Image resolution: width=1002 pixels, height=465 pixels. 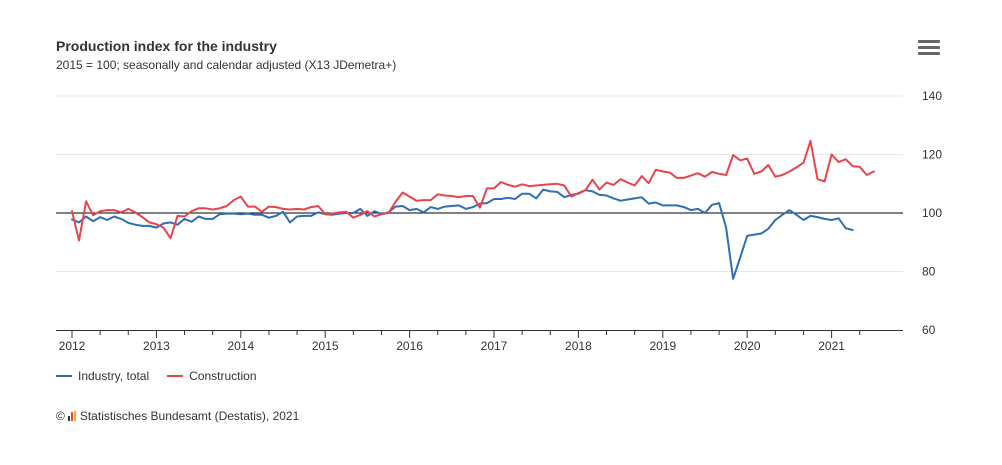 I want to click on x-tick-label-2015: 2015, so click(x=325, y=346).